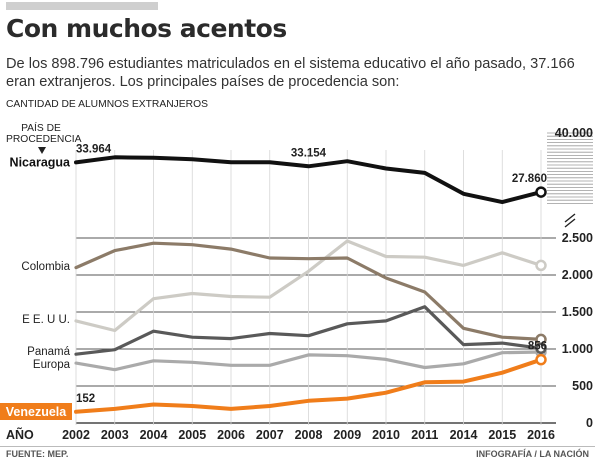 The image size is (595, 461). Describe the element at coordinates (42, 150) in the screenshot. I see `header-pointer-icon` at that location.